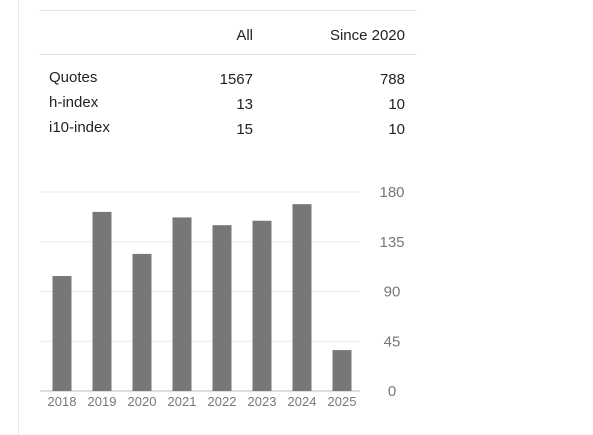 The width and height of the screenshot is (593, 435). Describe the element at coordinates (342, 401) in the screenshot. I see `x-tick-label-2025: 2025` at that location.